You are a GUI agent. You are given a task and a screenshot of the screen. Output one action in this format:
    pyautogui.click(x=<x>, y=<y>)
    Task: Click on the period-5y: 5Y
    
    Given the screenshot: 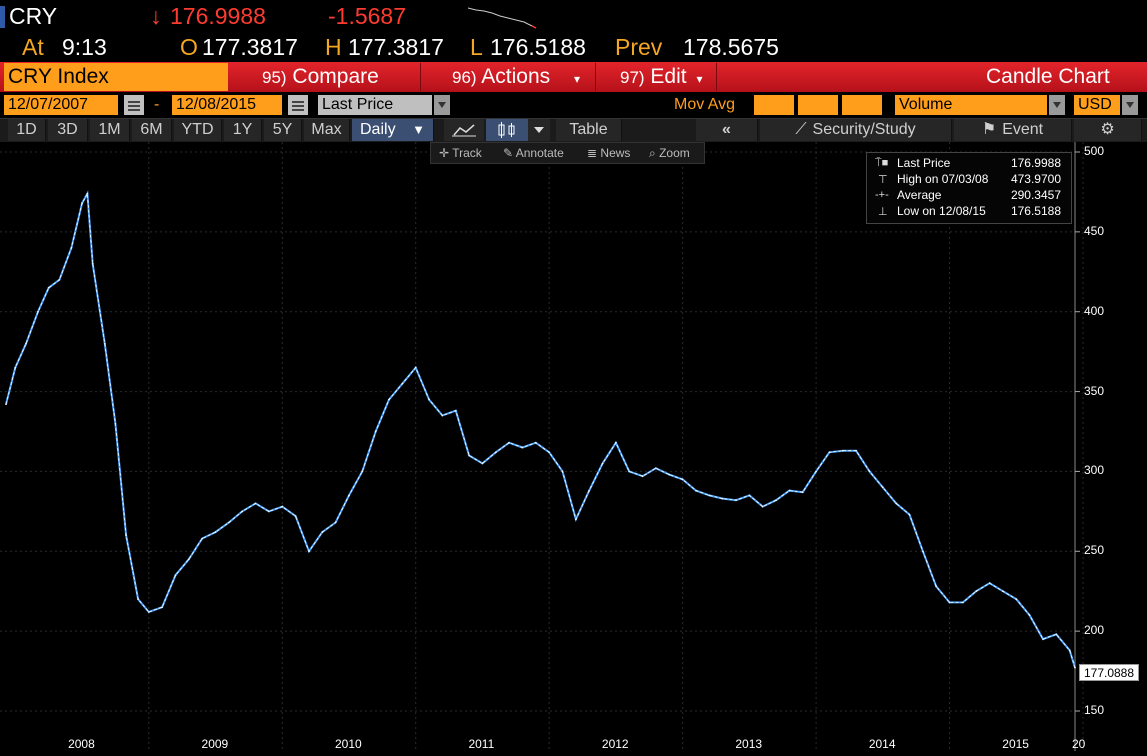 What is the action you would take?
    pyautogui.click(x=283, y=130)
    